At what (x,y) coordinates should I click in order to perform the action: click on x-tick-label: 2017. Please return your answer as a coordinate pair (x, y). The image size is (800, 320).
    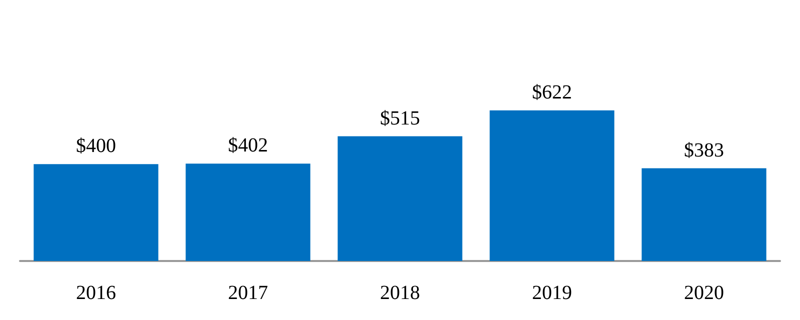
    Looking at the image, I should click on (248, 293).